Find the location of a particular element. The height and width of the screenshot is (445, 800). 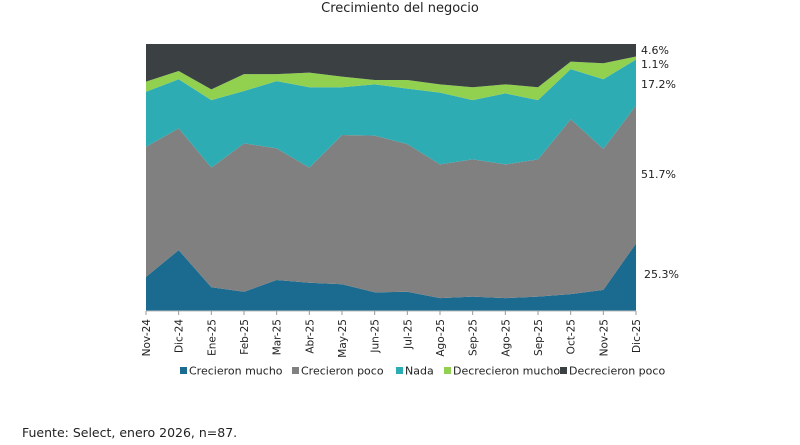

legend-label: Crecieron mucho is located at coordinates (236, 371).